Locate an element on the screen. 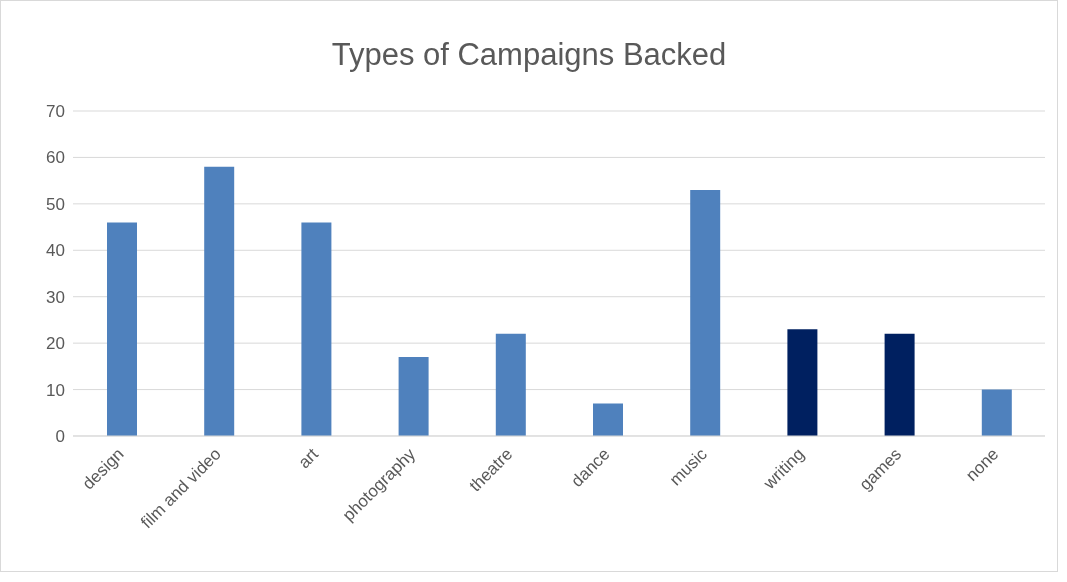  y-tick-label: 0 is located at coordinates (60, 437).